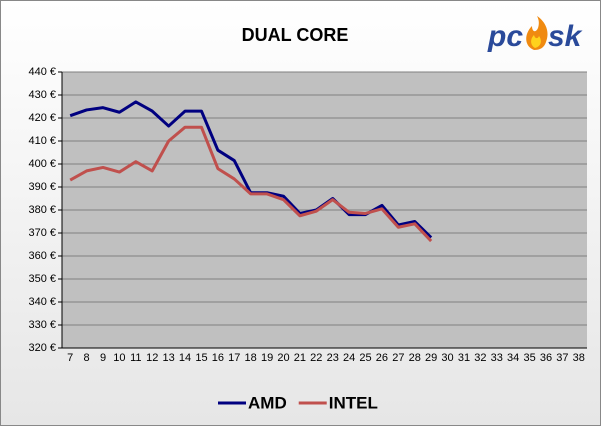 Image resolution: width=601 pixels, height=426 pixels. Describe the element at coordinates (218, 358) in the screenshot. I see `x-tick-label: 16` at that location.